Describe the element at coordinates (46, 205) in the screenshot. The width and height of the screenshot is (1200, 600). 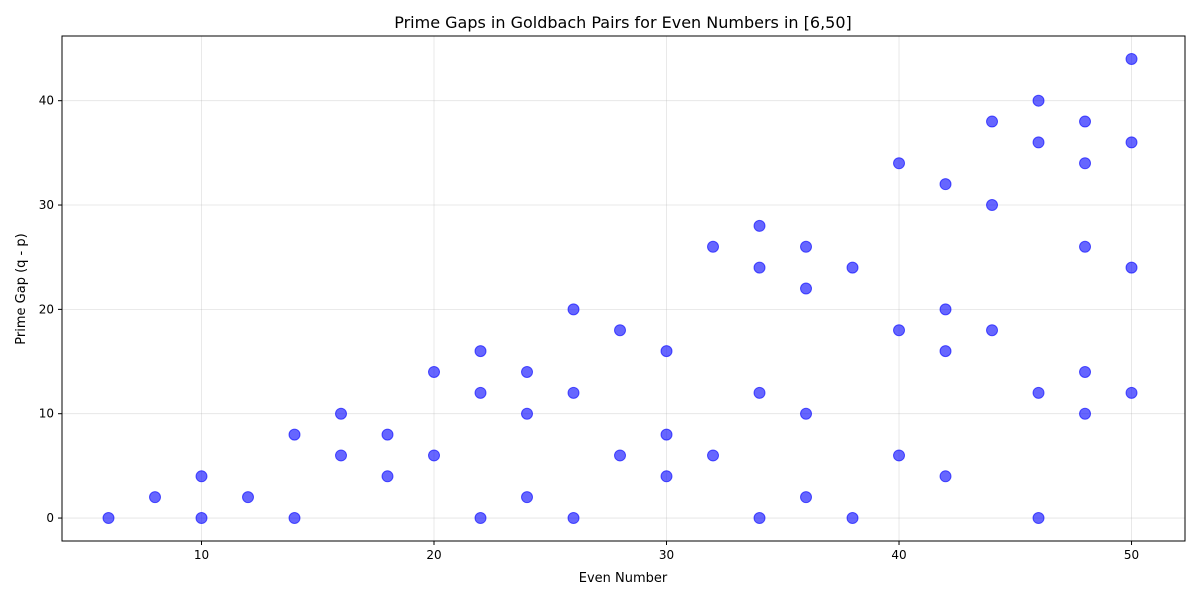
I see `y-tick-label: 30` at that location.